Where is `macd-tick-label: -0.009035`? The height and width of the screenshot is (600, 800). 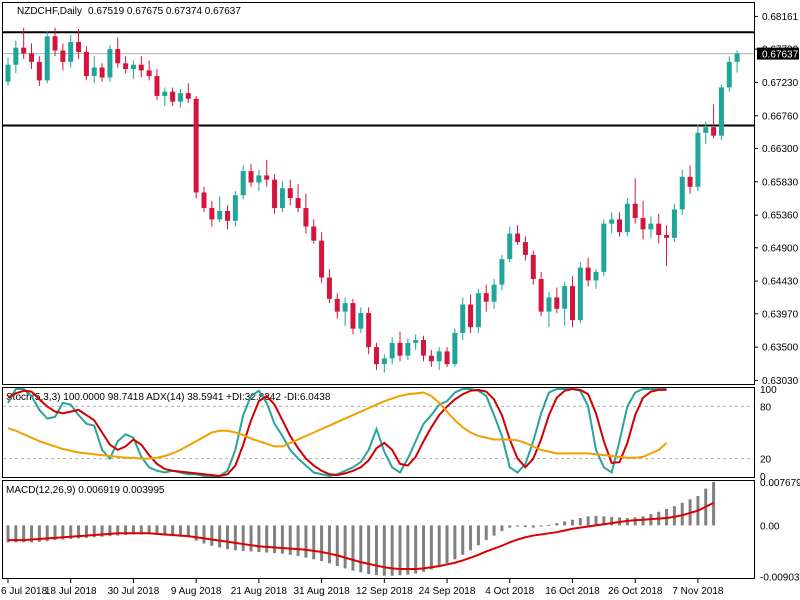
macd-tick-label: -0.009035 is located at coordinates (780, 578).